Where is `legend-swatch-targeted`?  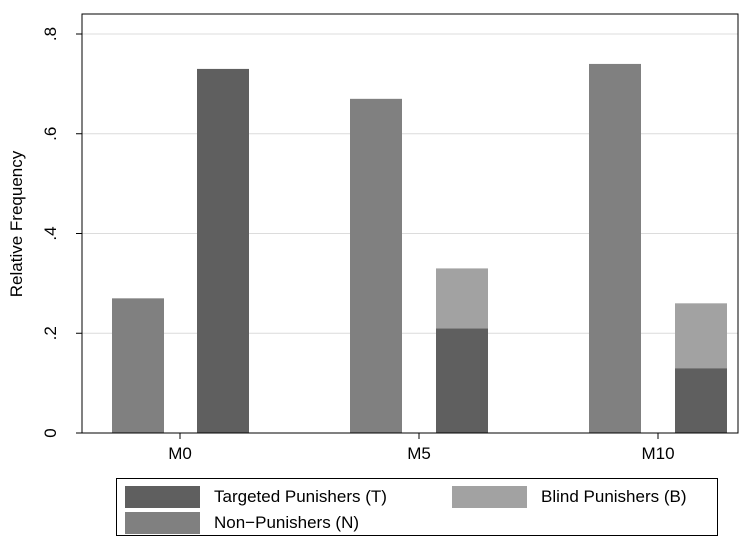 legend-swatch-targeted is located at coordinates (162, 497).